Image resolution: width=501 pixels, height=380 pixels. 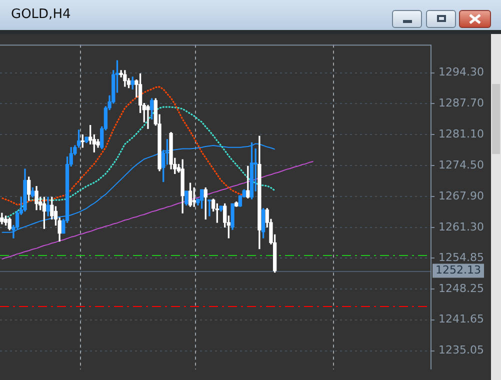 What do you see at coordinates (41, 14) in the screenshot?
I see `chart-title: GOLD,H4` at bounding box center [41, 14].